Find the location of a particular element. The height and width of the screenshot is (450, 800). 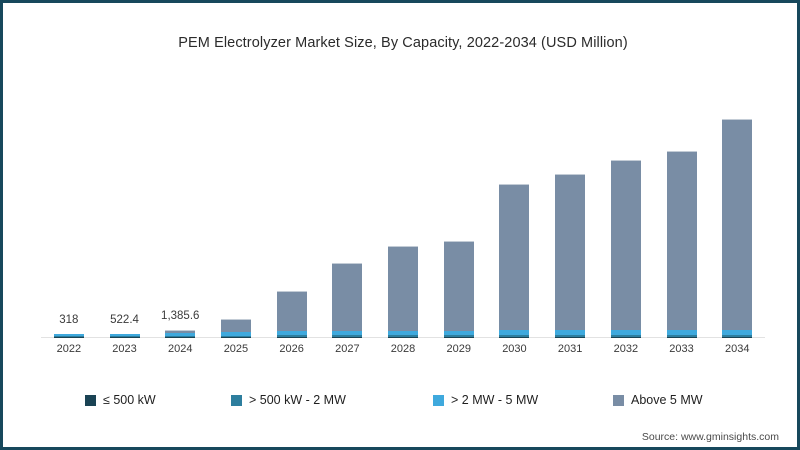

x-tick-label: 2033 is located at coordinates (681, 349).